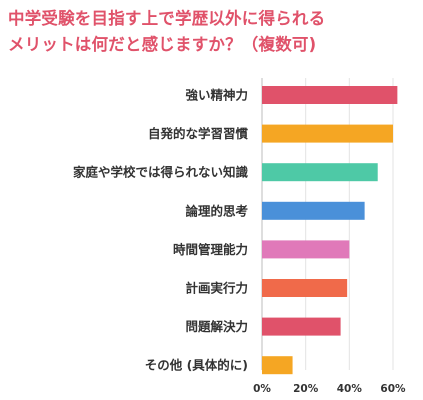 The height and width of the screenshot is (400, 423). What do you see at coordinates (213, 32) in the screenshot?
I see `chart-title: 中学受験を目指す上で学歴以外に得られる メリットは何だと感じますか？（複数可)` at bounding box center [213, 32].